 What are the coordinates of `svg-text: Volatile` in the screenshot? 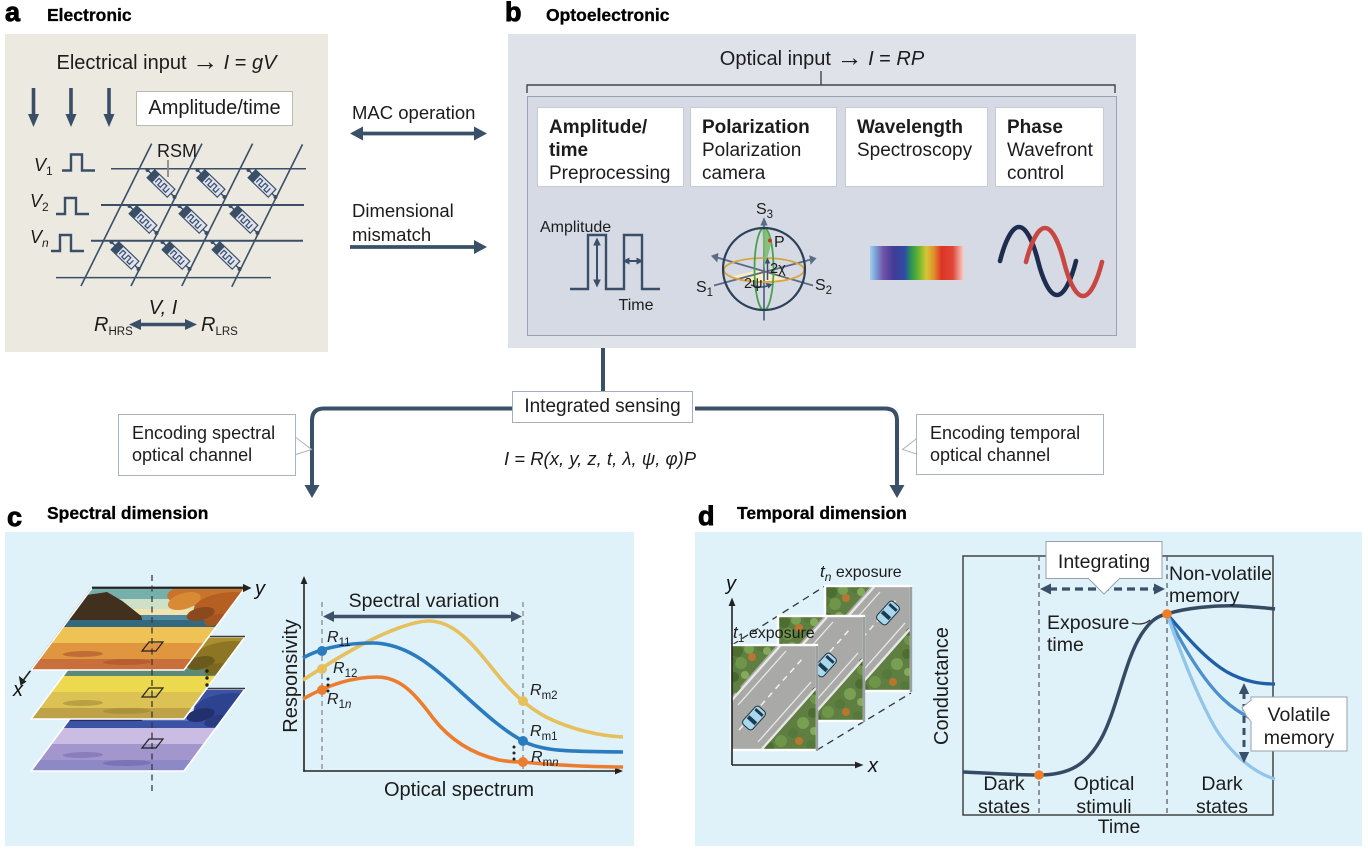 It's located at (1299, 715).